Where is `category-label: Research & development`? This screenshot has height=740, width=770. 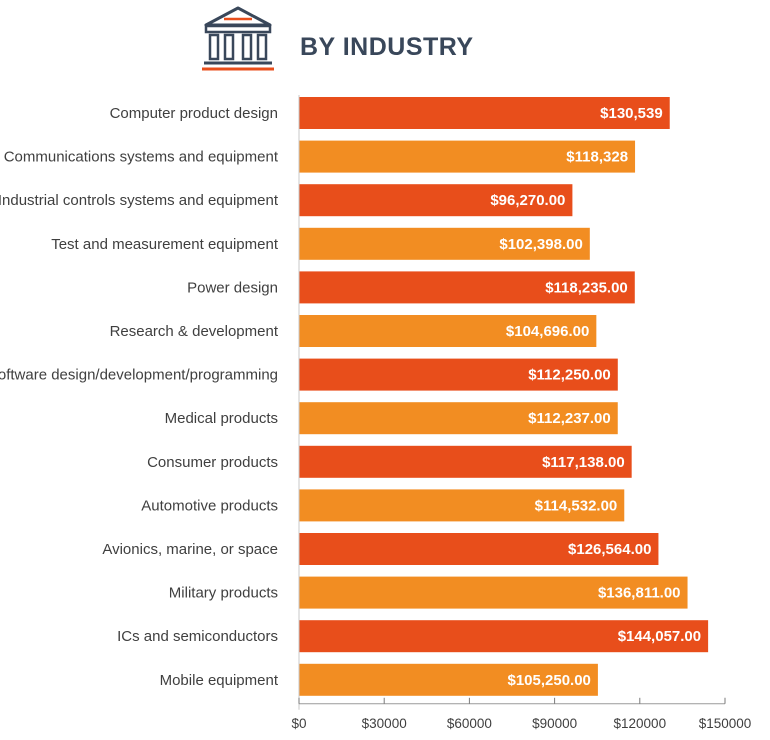
category-label: Research & development is located at coordinates (194, 331).